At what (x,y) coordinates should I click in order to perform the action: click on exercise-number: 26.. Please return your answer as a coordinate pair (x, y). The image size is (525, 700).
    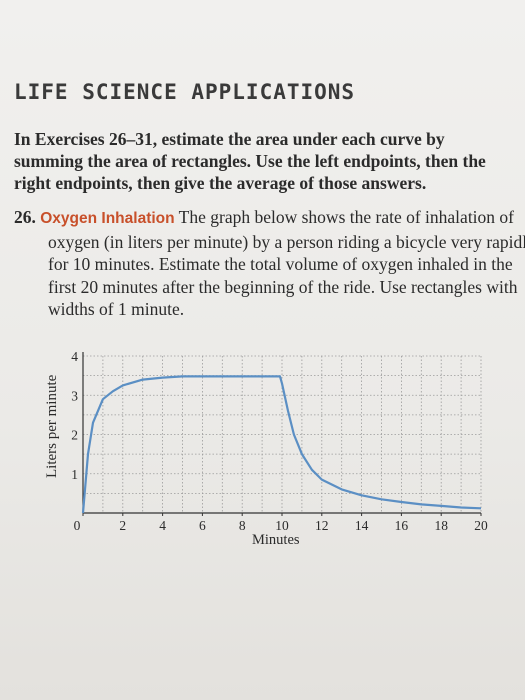
    Looking at the image, I should click on (25, 217).